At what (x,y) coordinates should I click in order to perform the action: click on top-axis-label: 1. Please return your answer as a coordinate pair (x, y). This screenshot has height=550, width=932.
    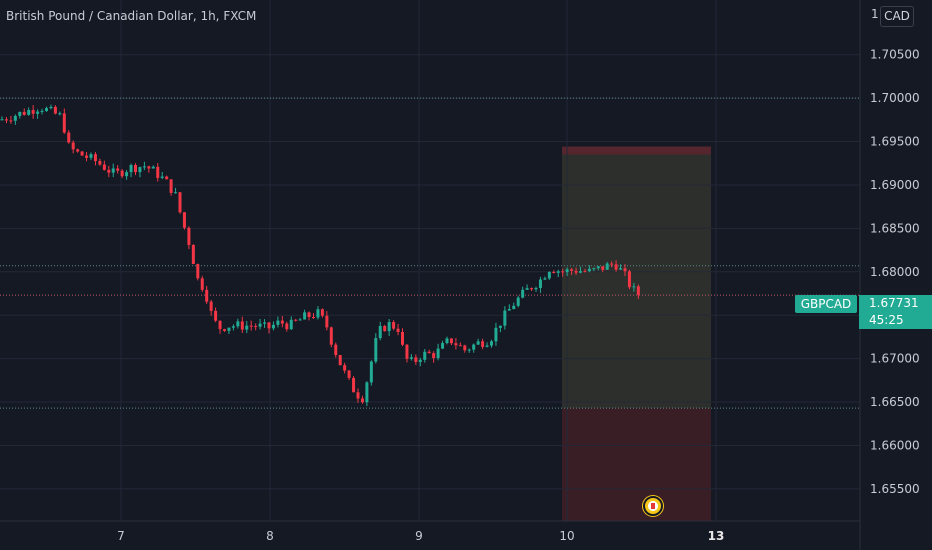
    Looking at the image, I should click on (875, 14).